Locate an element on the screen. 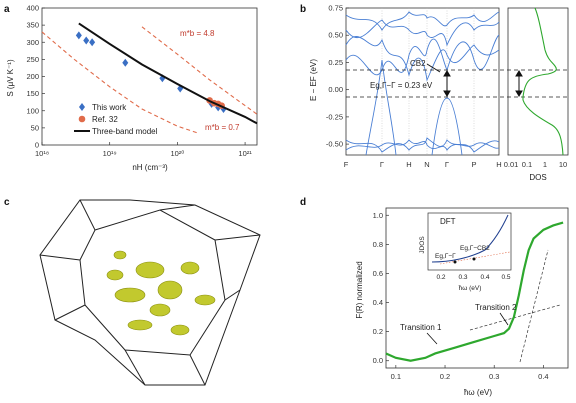 This screenshot has height=403, width=576. panel-c-label: c is located at coordinates (7, 202).